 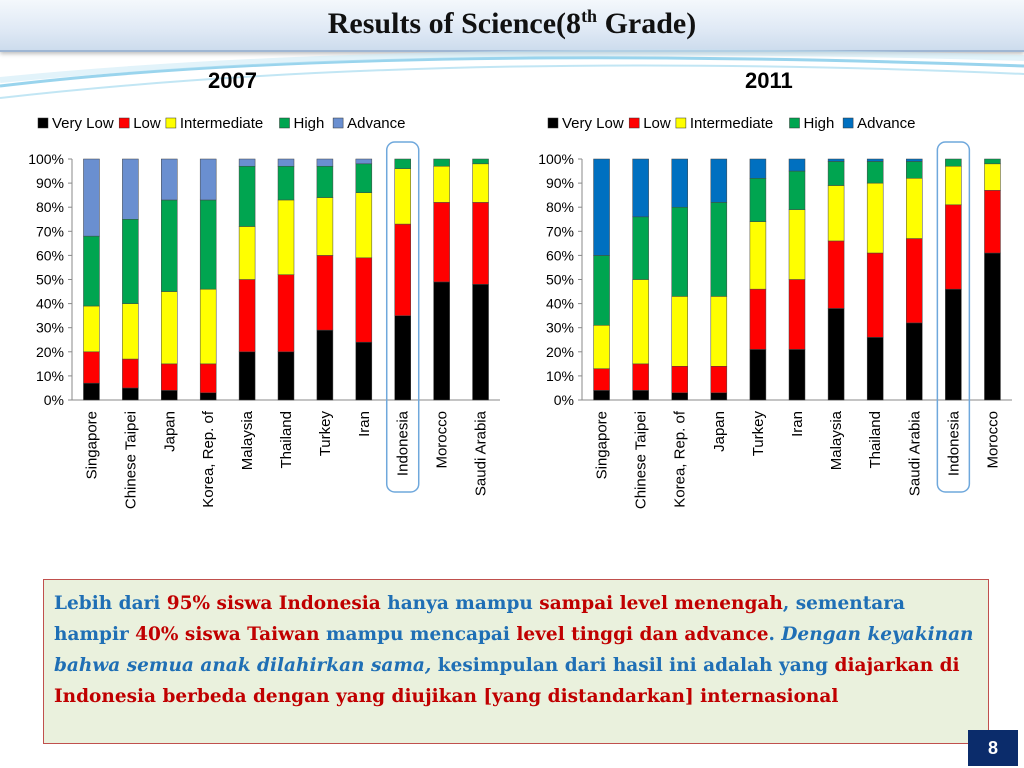 I want to click on y-tick-label: 20%, so click(x=560, y=352).